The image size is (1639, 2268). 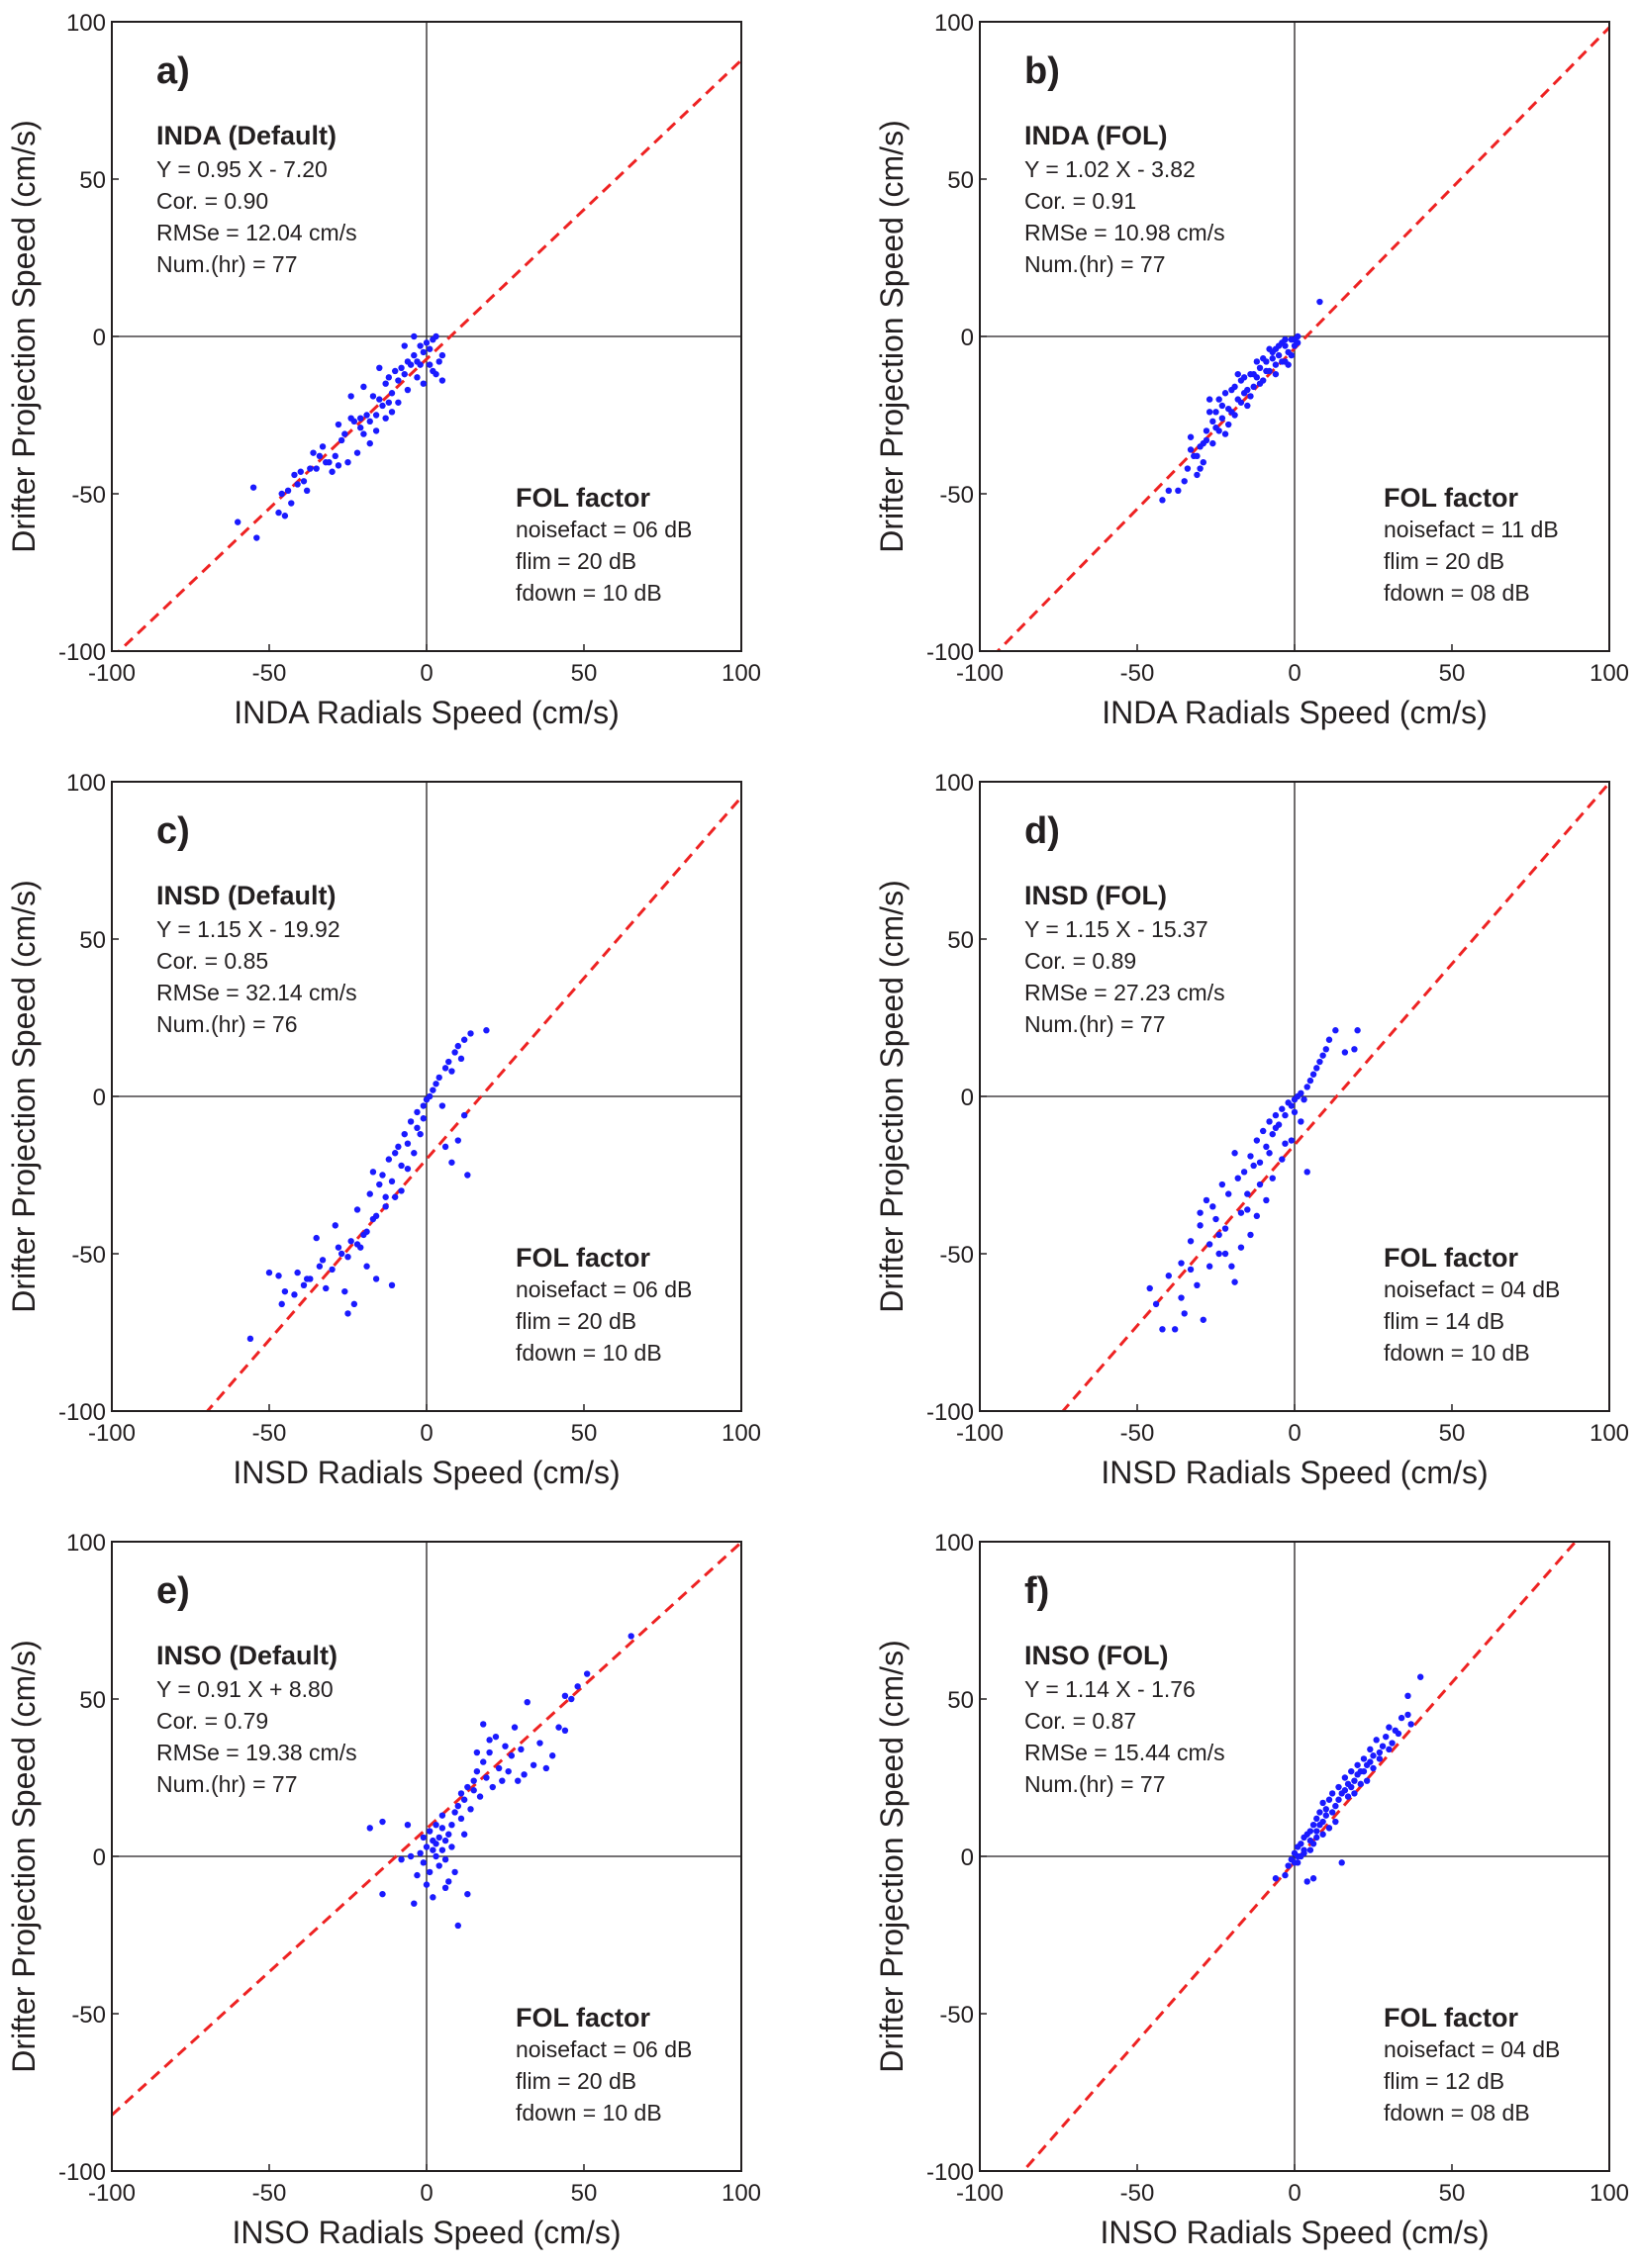 I want to click on stats-line: RMSe = 27.23 cm/s, so click(x=1124, y=993).